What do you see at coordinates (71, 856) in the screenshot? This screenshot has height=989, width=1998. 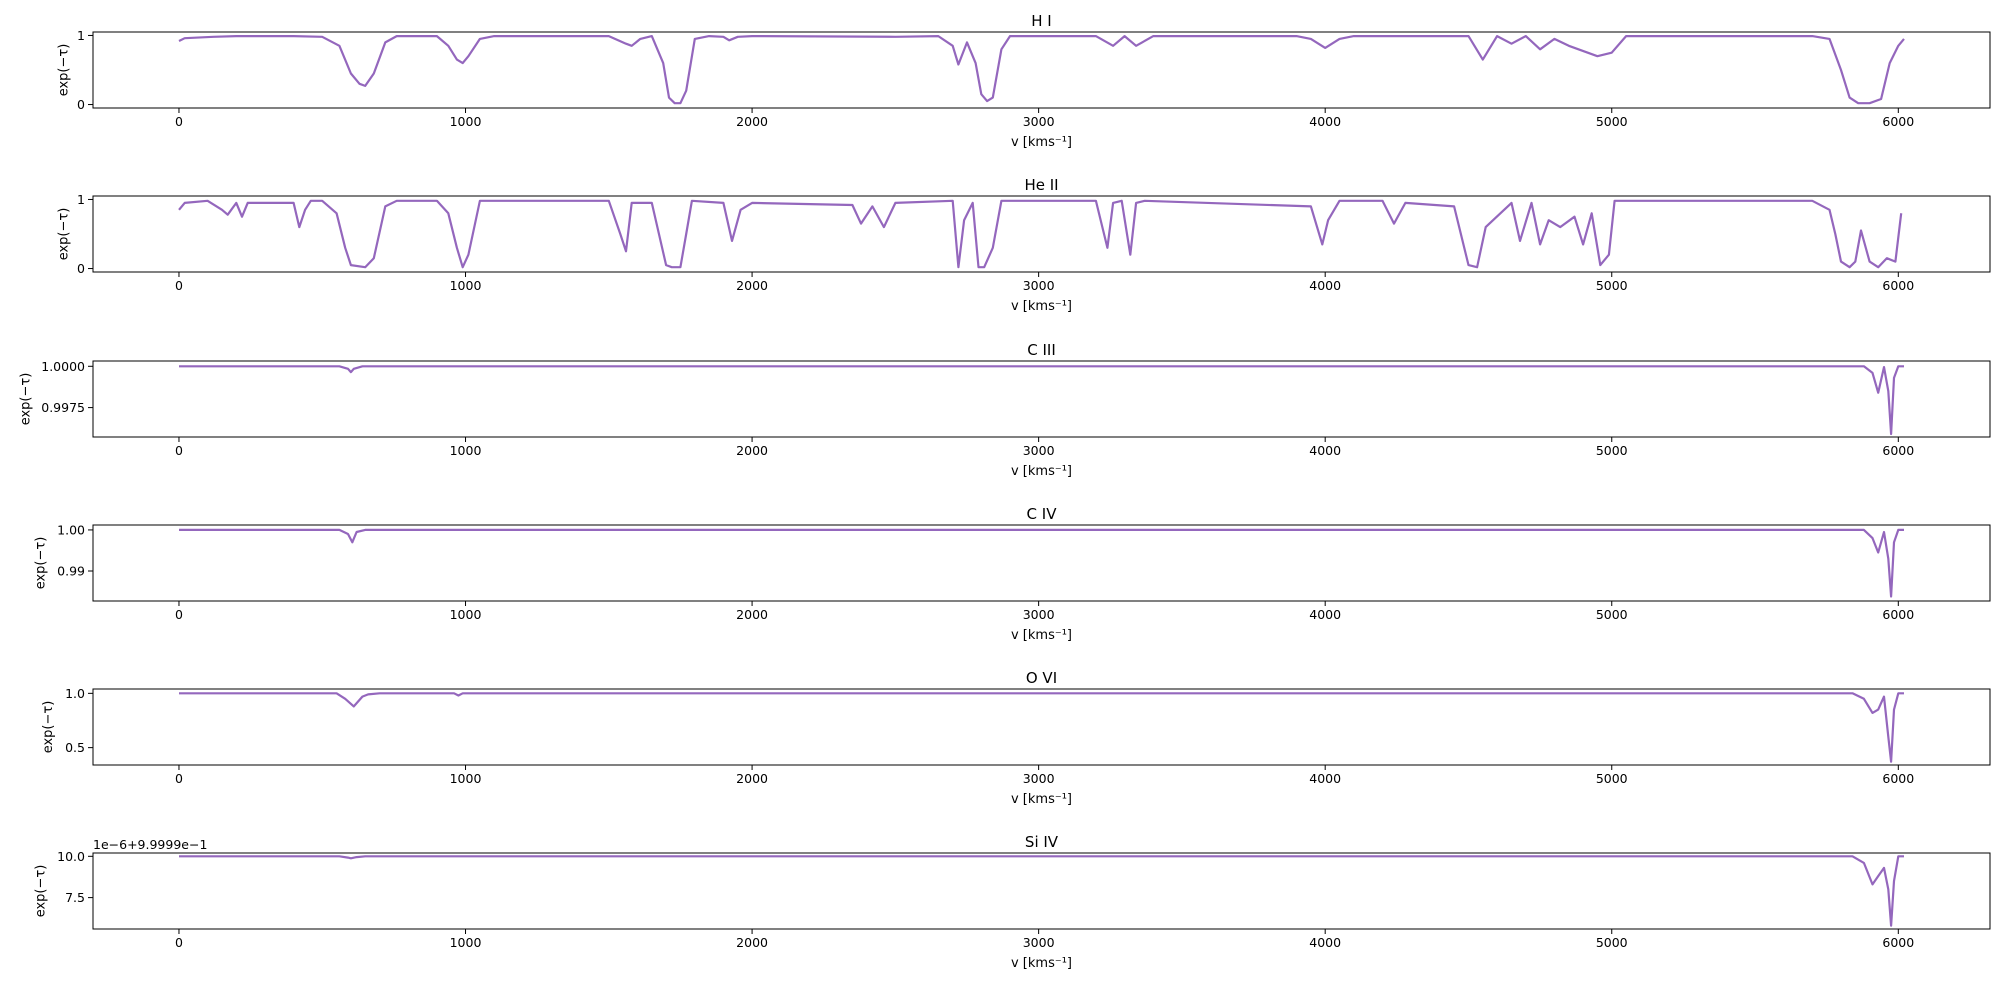 I see `y-tick-label: 10.0` at bounding box center [71, 856].